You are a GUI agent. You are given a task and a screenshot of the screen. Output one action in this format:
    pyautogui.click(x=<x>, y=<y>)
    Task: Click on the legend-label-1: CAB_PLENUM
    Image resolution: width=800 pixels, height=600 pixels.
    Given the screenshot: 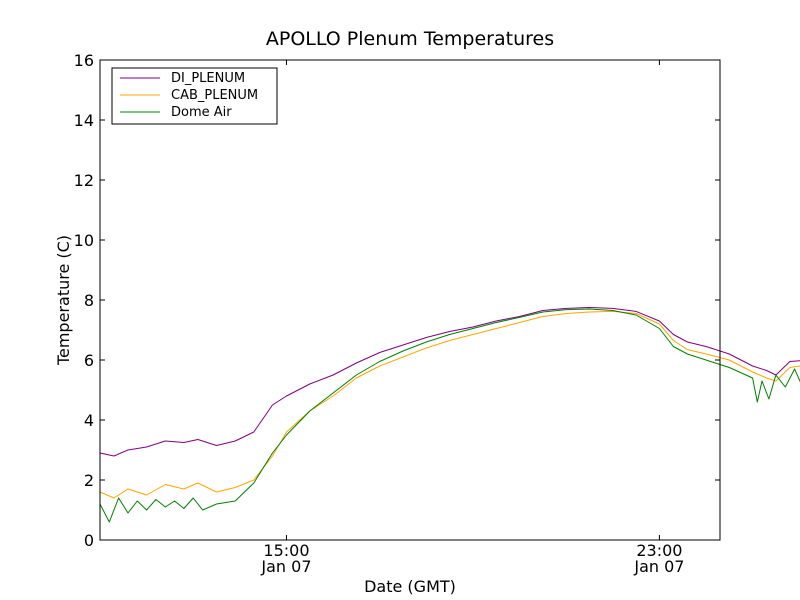 What is the action you would take?
    pyautogui.click(x=214, y=95)
    